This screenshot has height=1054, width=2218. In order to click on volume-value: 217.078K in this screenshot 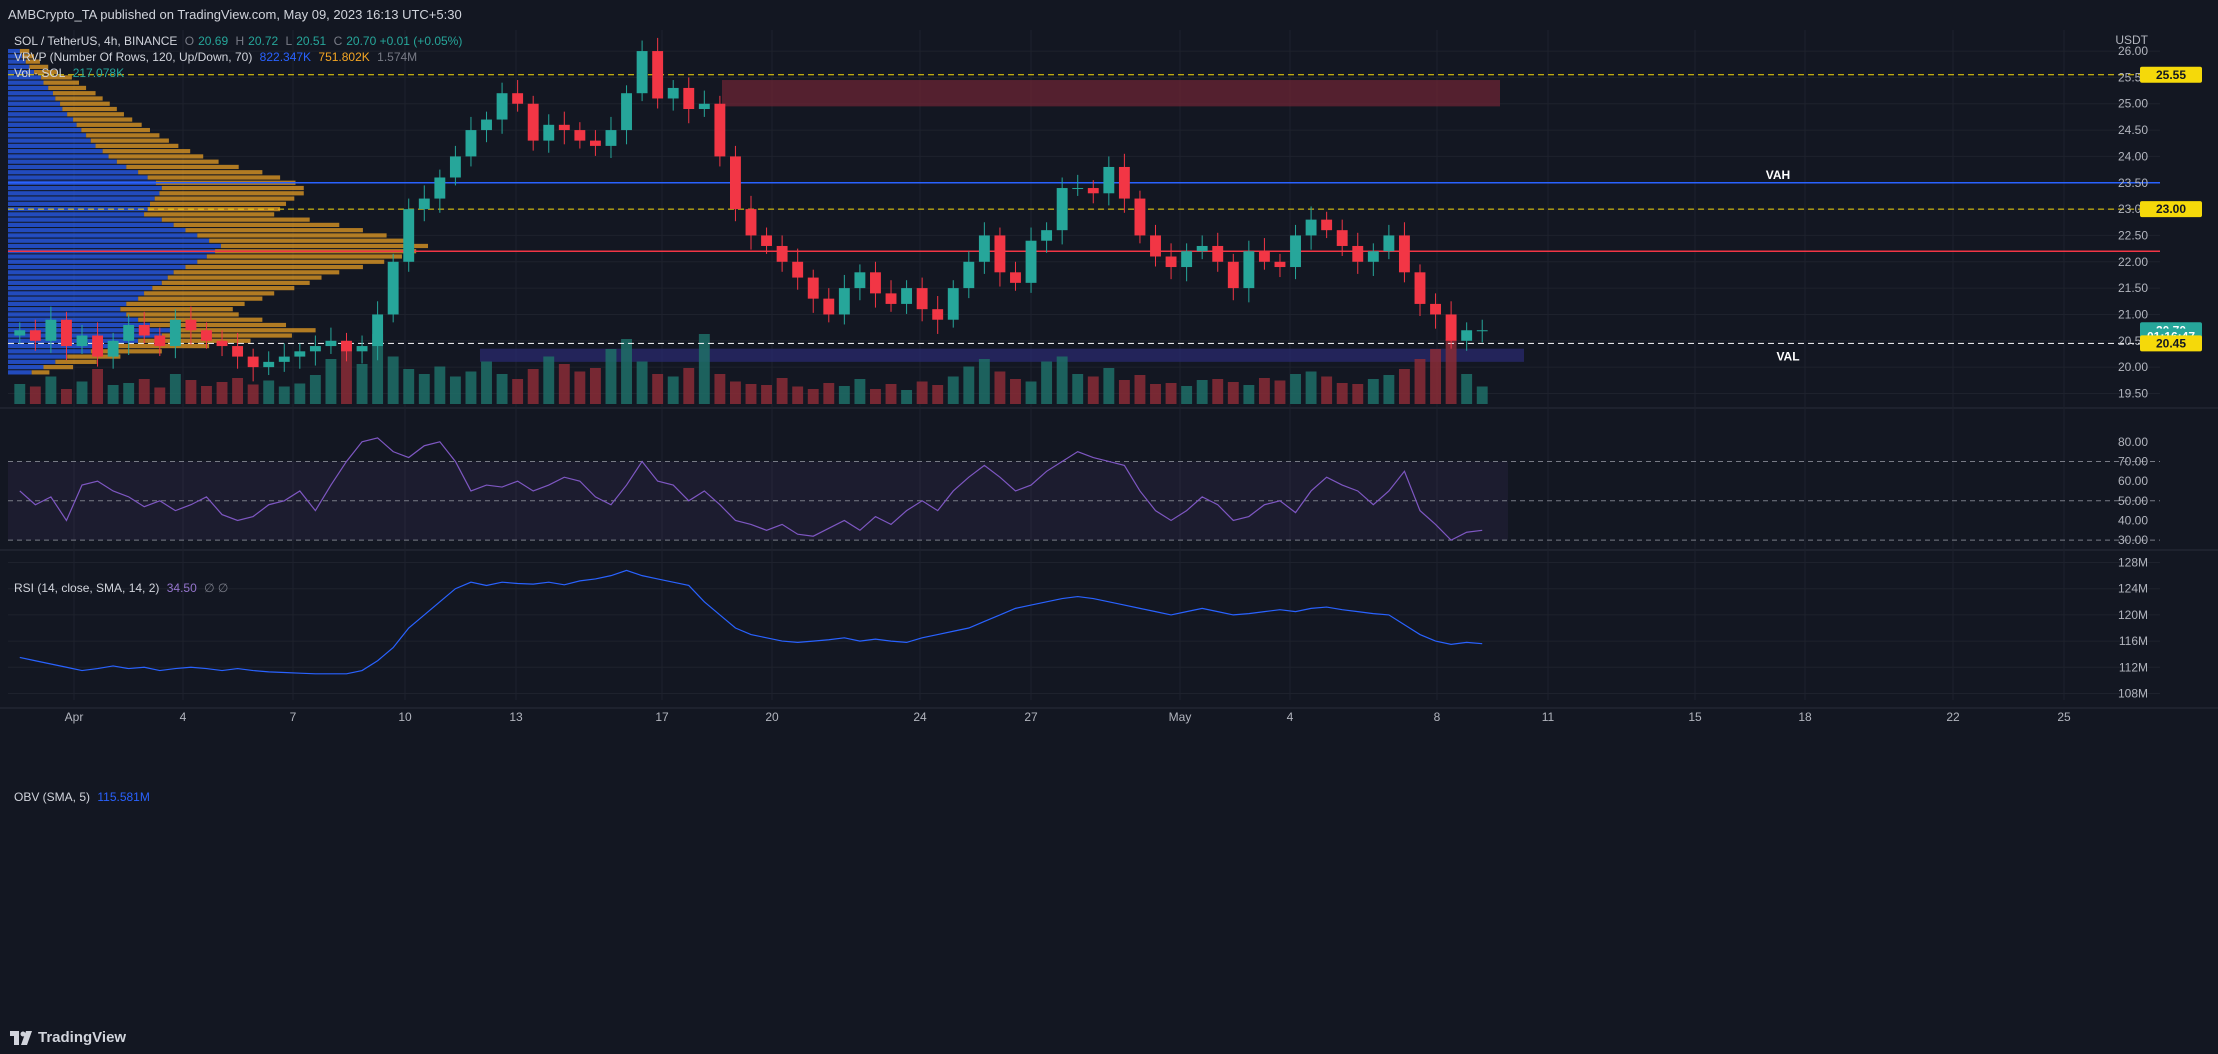, I will do `click(98, 73)`.